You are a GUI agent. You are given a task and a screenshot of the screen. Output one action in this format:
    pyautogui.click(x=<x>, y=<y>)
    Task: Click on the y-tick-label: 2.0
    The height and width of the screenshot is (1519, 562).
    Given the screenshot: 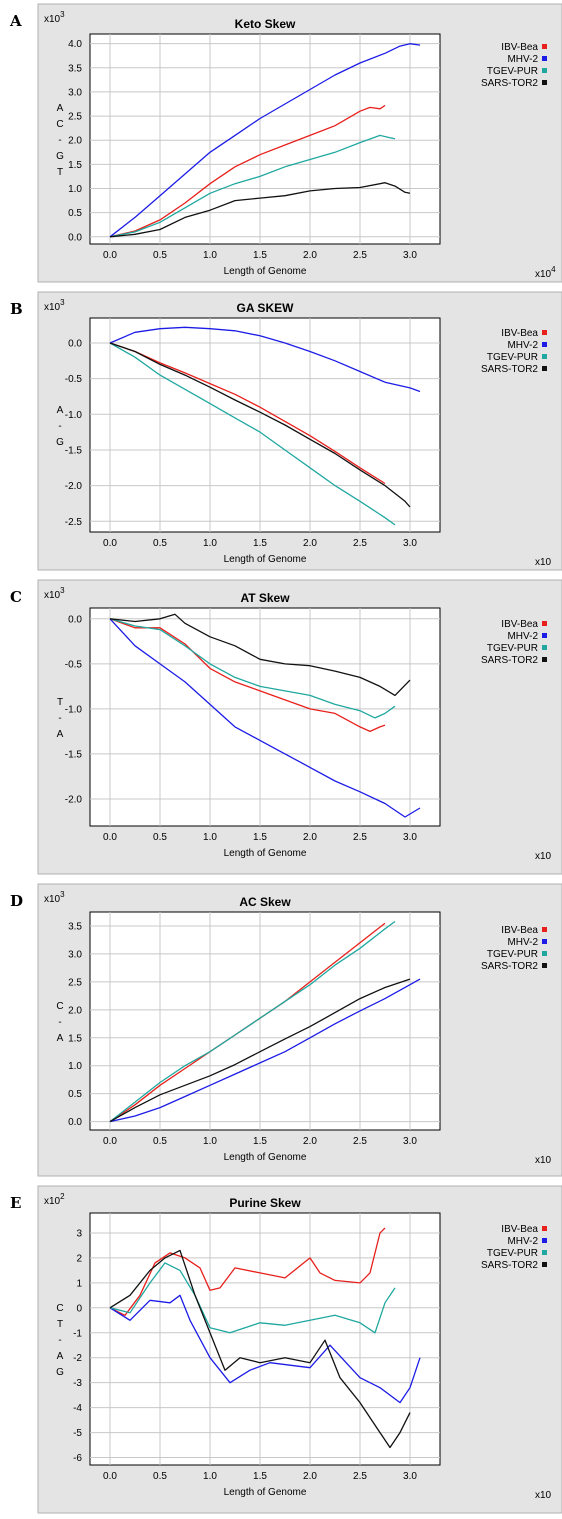 What is the action you would take?
    pyautogui.click(x=75, y=1010)
    